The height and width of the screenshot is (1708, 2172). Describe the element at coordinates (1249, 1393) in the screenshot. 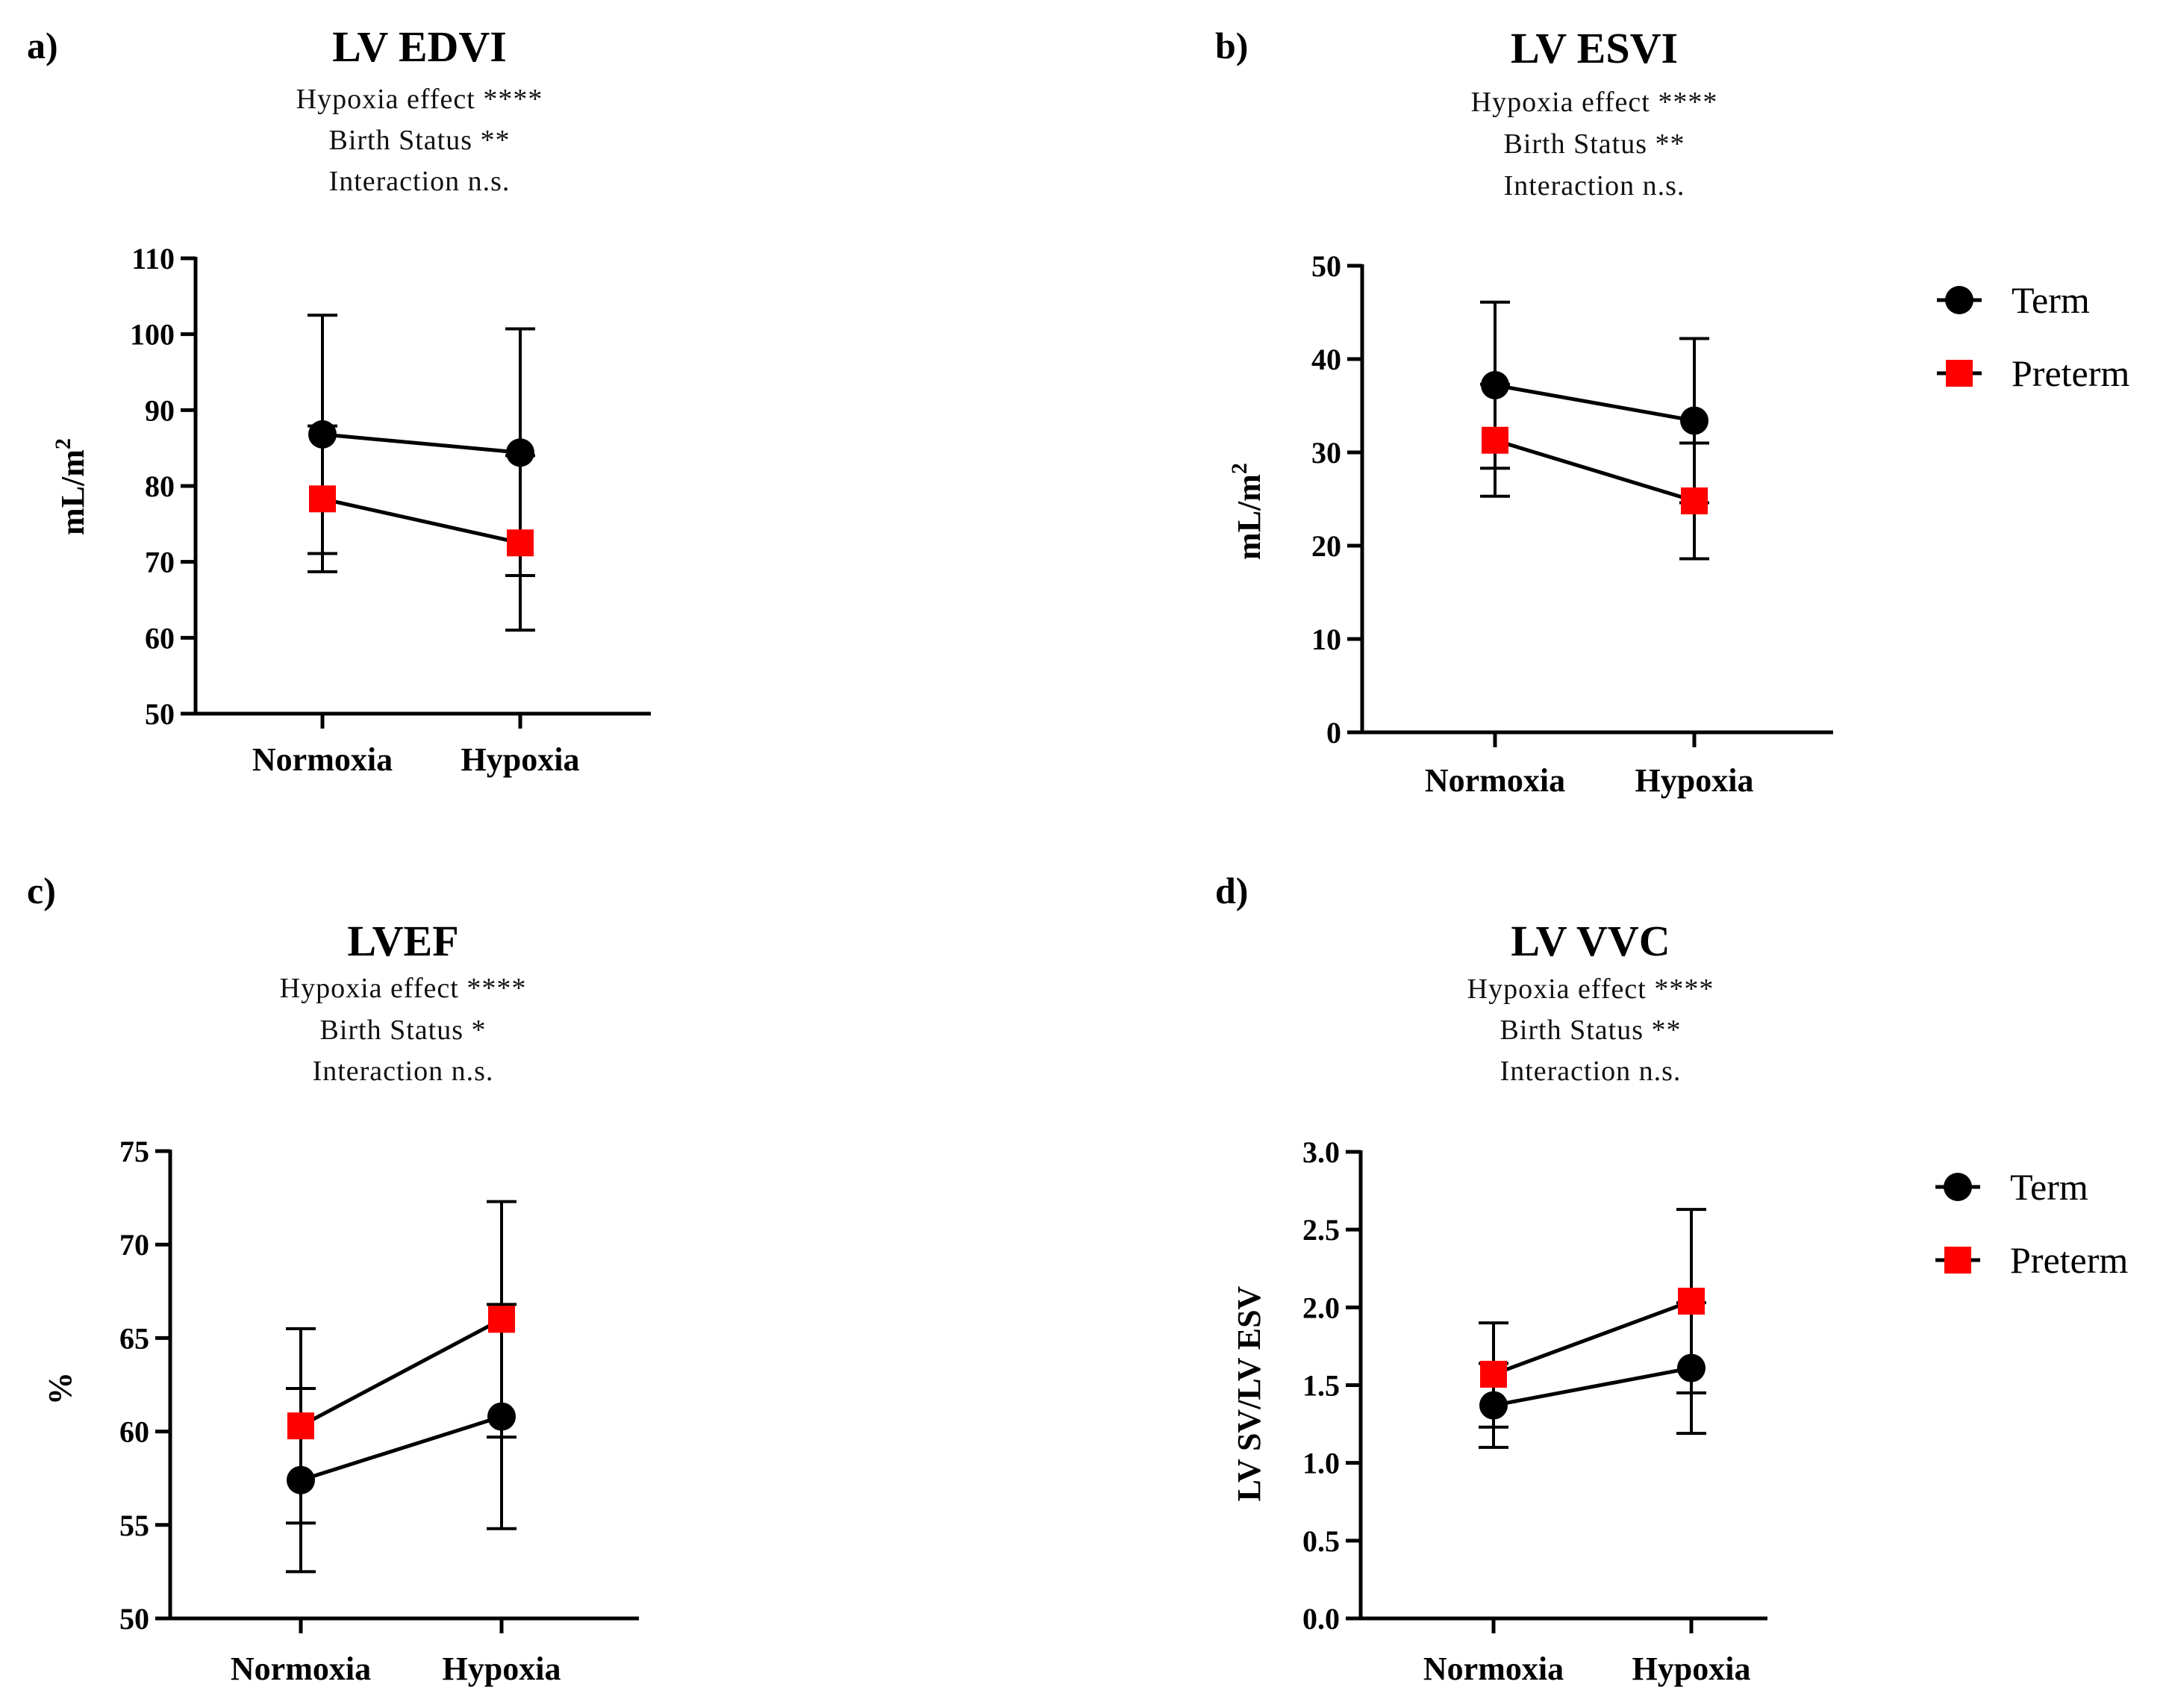

I see `y-axis-label: LV SV/LV ESV` at that location.